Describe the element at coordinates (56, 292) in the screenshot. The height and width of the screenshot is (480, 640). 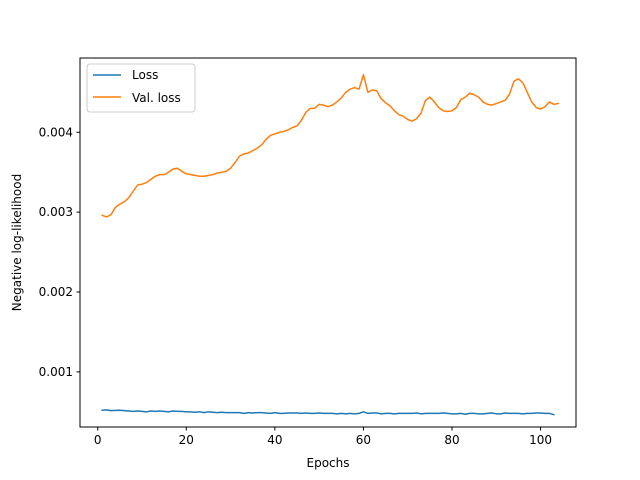
I see `y-tick-label: 0.002` at that location.